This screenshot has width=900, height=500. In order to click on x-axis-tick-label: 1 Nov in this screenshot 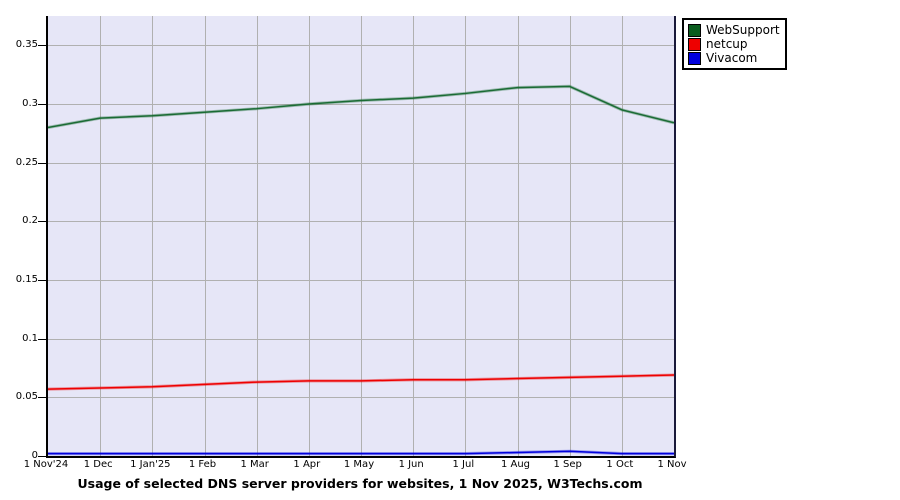, I will do `click(672, 464)`.